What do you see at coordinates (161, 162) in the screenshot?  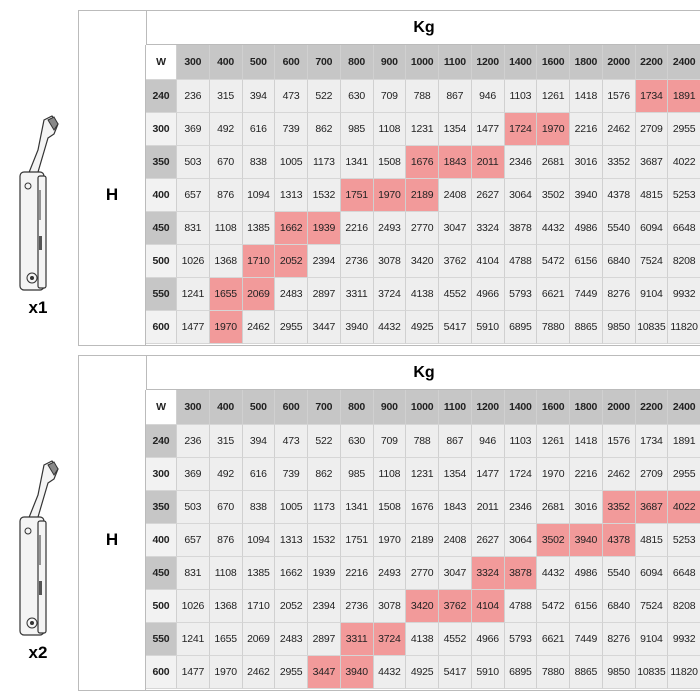 I see `row-header: 350` at bounding box center [161, 162].